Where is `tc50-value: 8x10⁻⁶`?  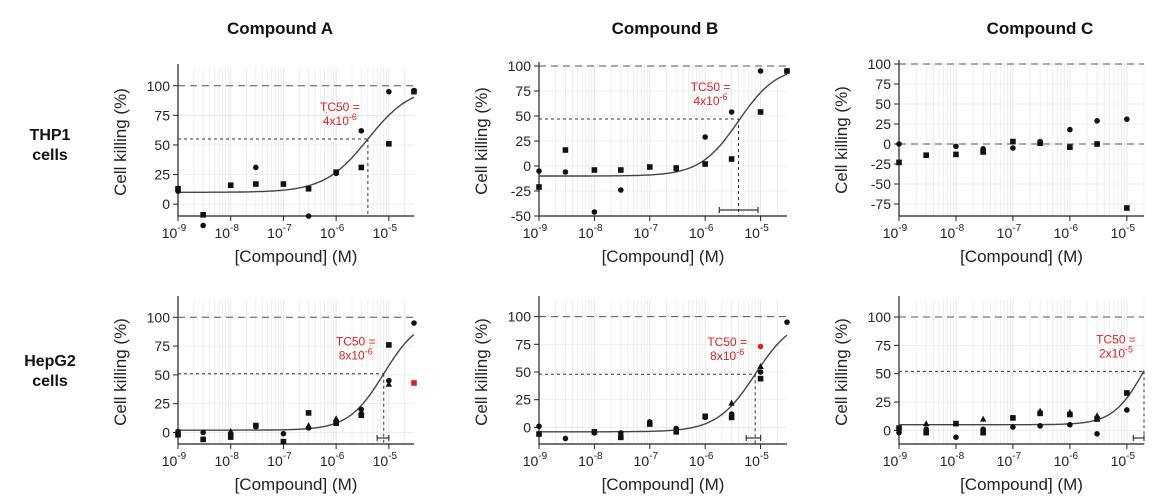
tc50-value: 8x10⁻⁶ is located at coordinates (727, 355).